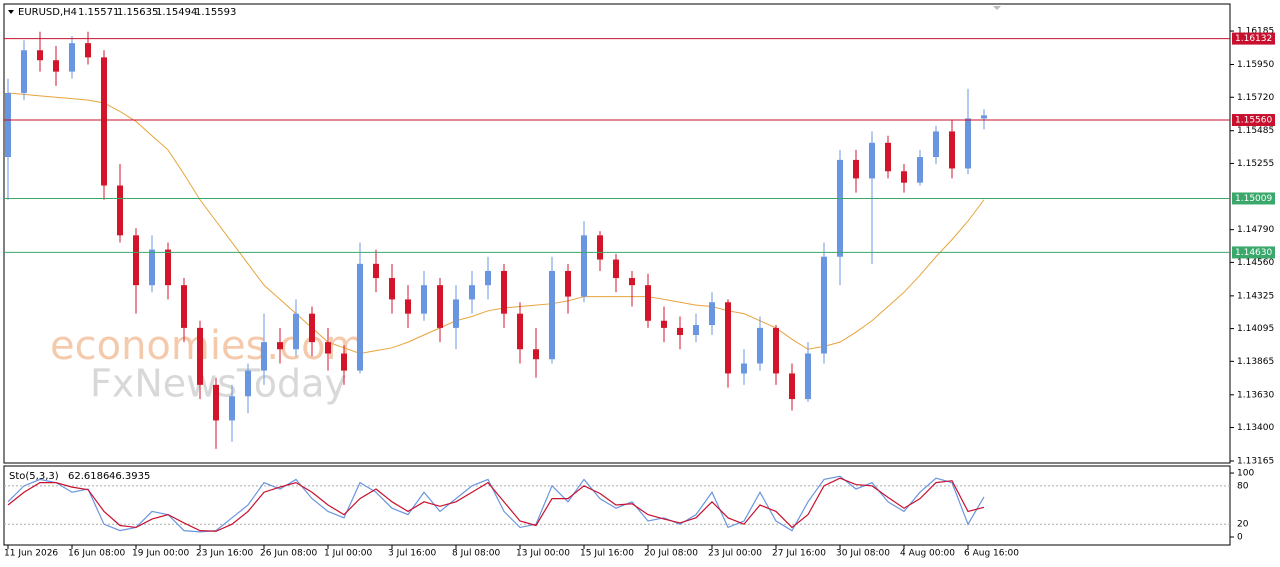 Image resolution: width=1280 pixels, height=567 pixels. Describe the element at coordinates (1255, 296) in the screenshot. I see `y-tick-label: 1.14325` at that location.